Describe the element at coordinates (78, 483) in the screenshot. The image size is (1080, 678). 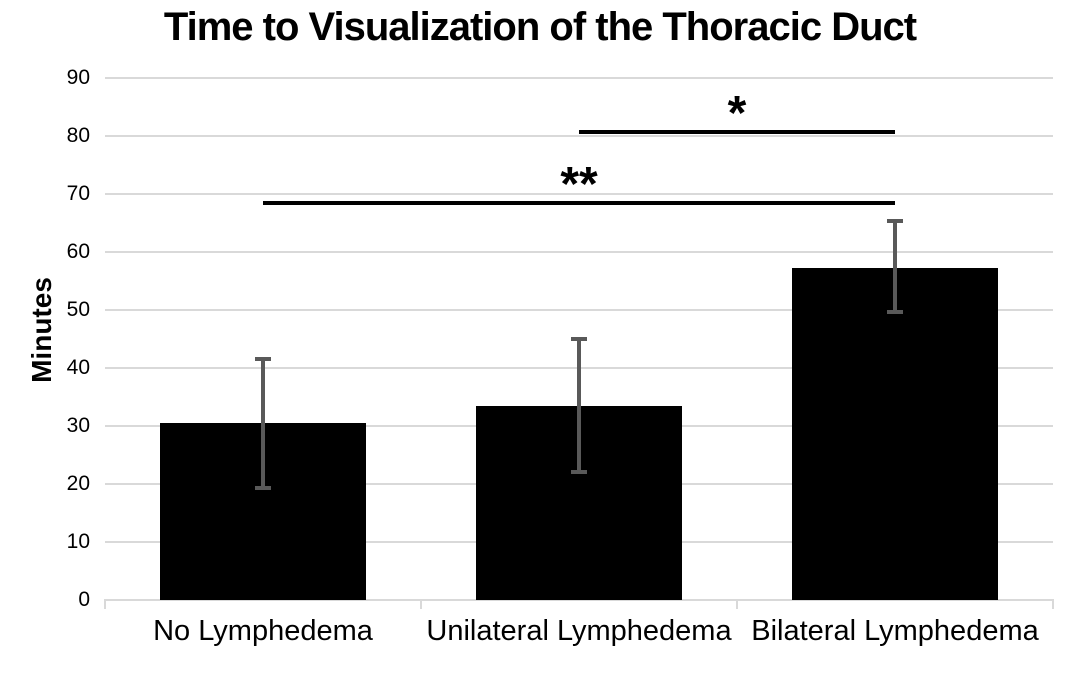
I see `y-tick-label-20: 20` at that location.